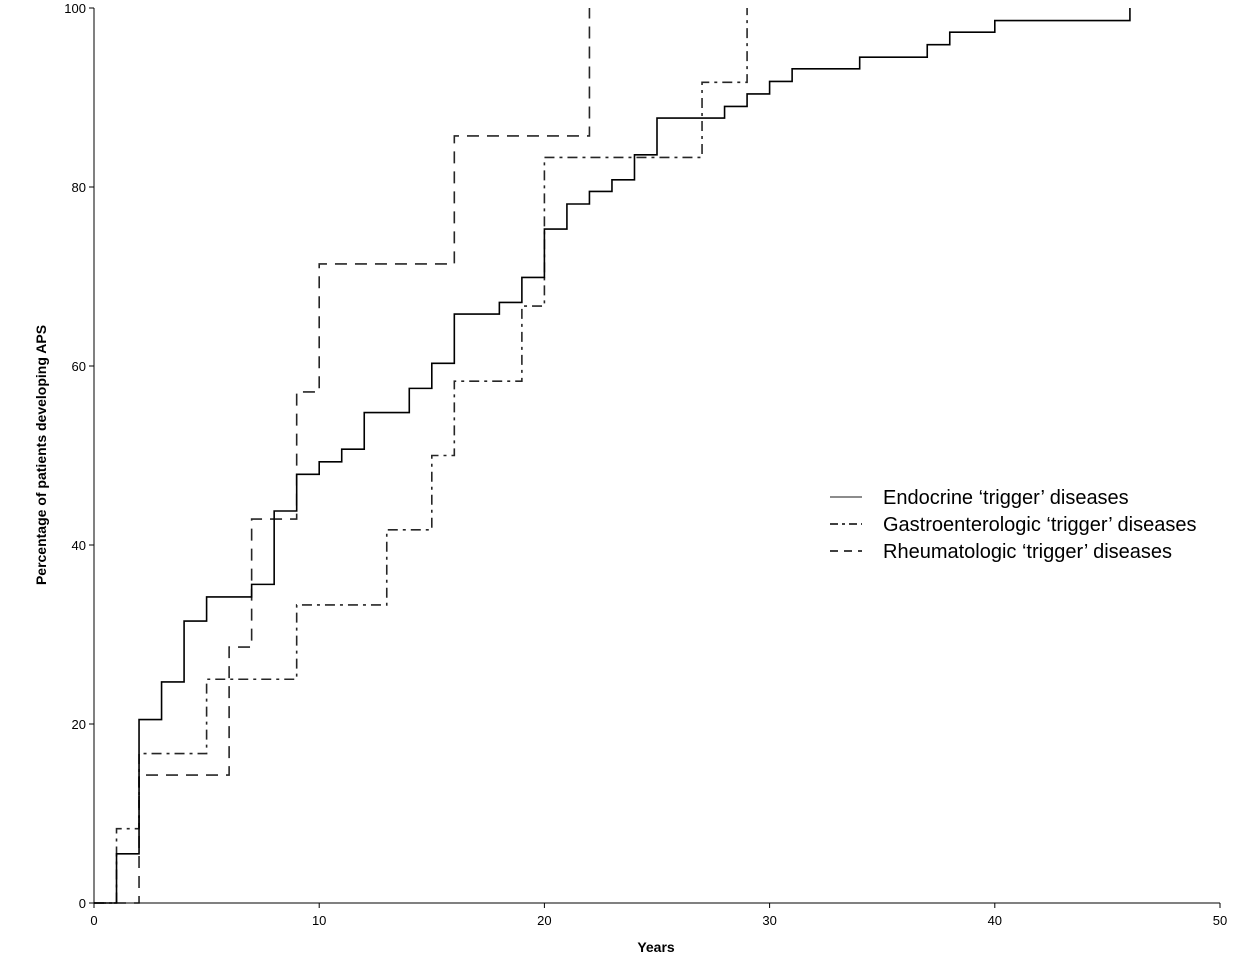  Describe the element at coordinates (93, 920) in the screenshot. I see `x-tick-label: 0` at that location.